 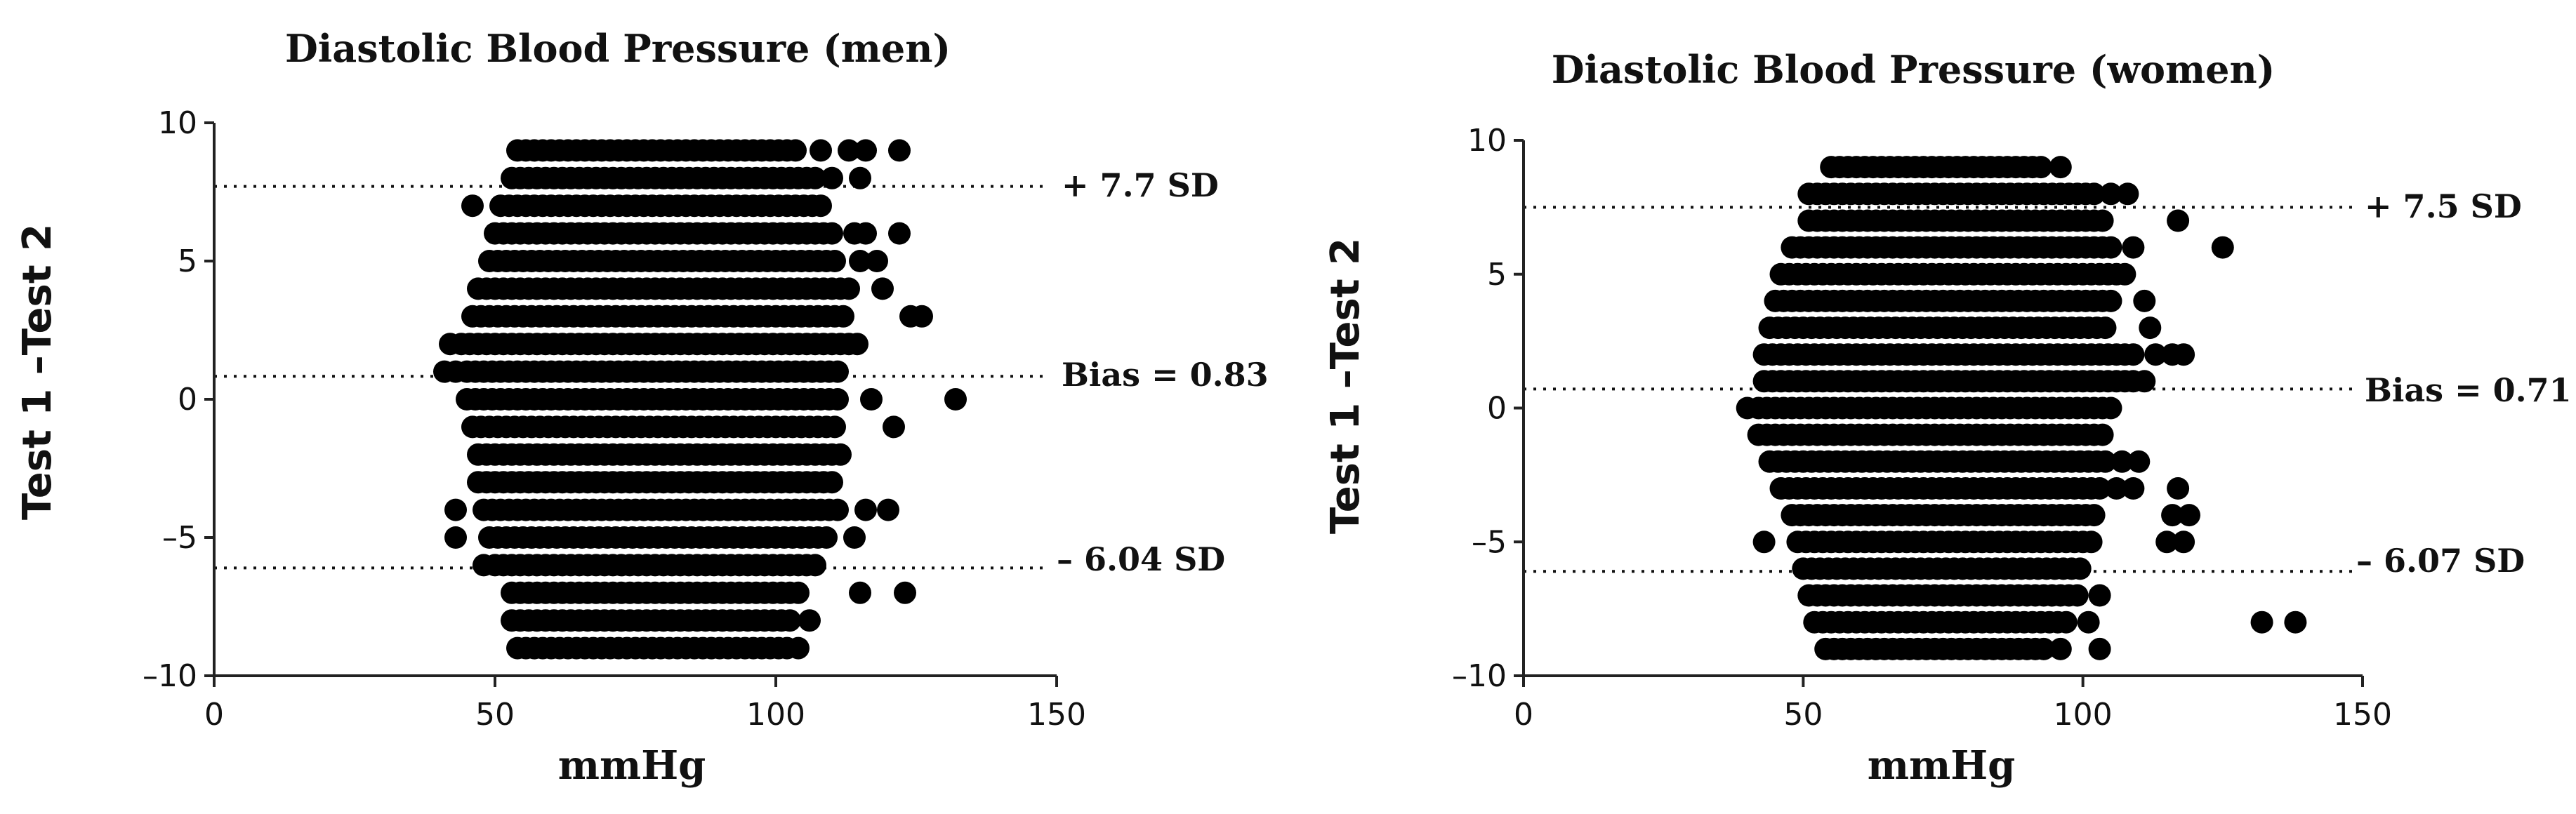 What do you see at coordinates (2443, 206) in the screenshot?
I see `upper-loa-label: + 7.5 SD` at bounding box center [2443, 206].